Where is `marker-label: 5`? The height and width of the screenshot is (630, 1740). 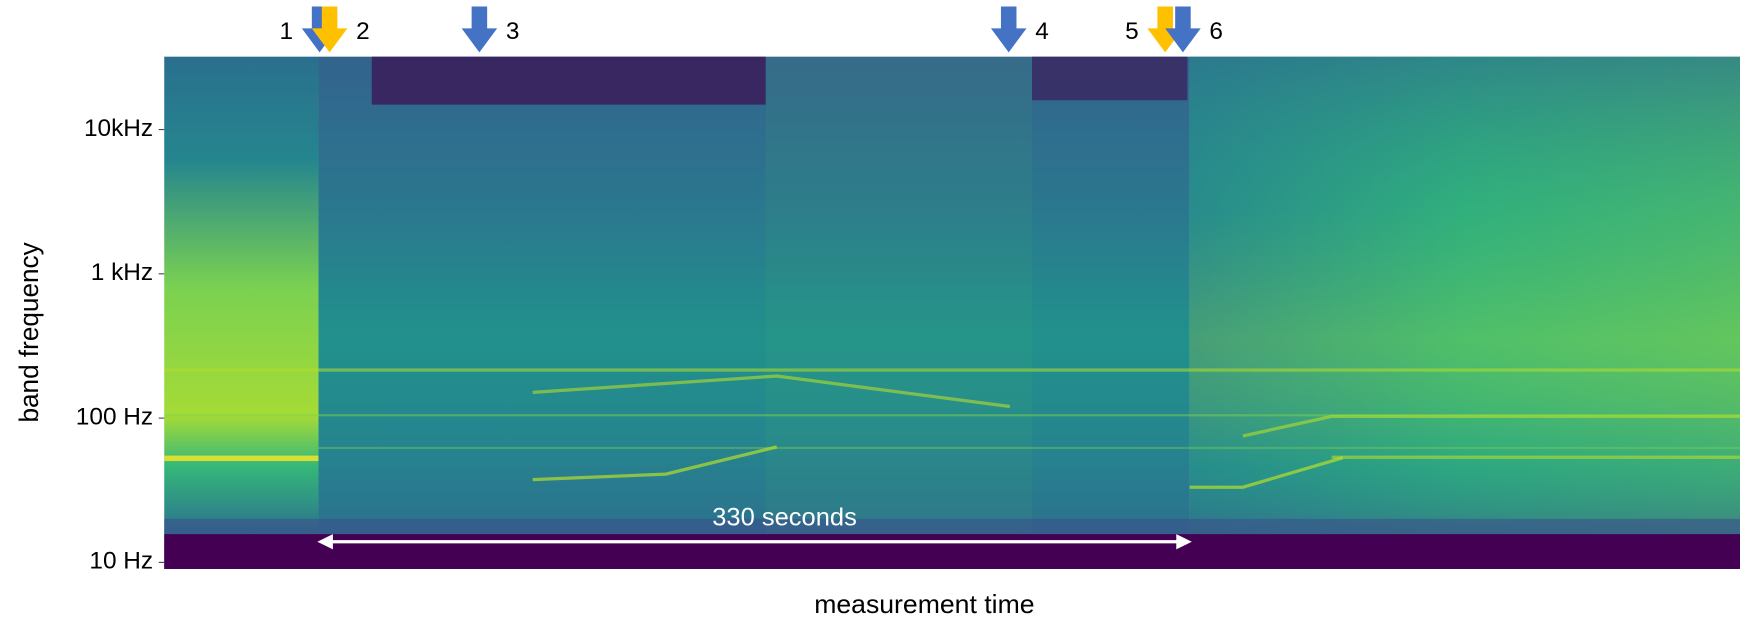
marker-label: 5 is located at coordinates (1132, 31).